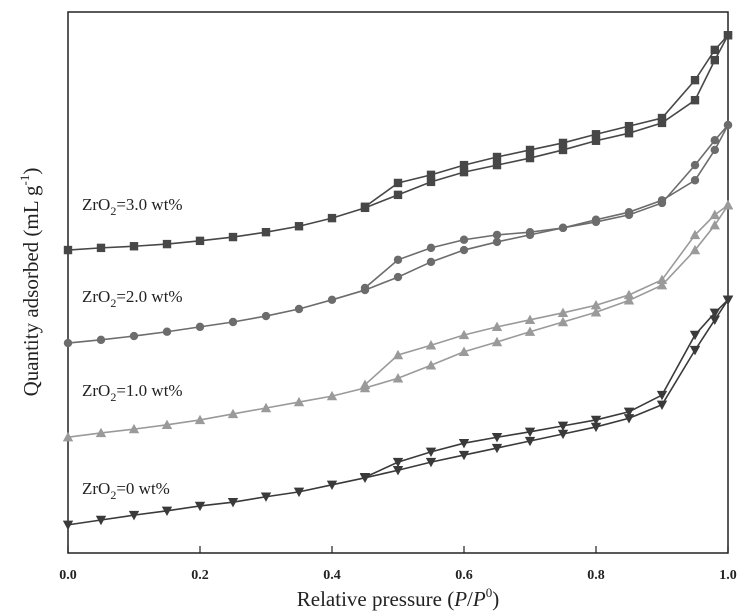  Describe the element at coordinates (460, 599) in the screenshot. I see `x-title-part: P` at that location.